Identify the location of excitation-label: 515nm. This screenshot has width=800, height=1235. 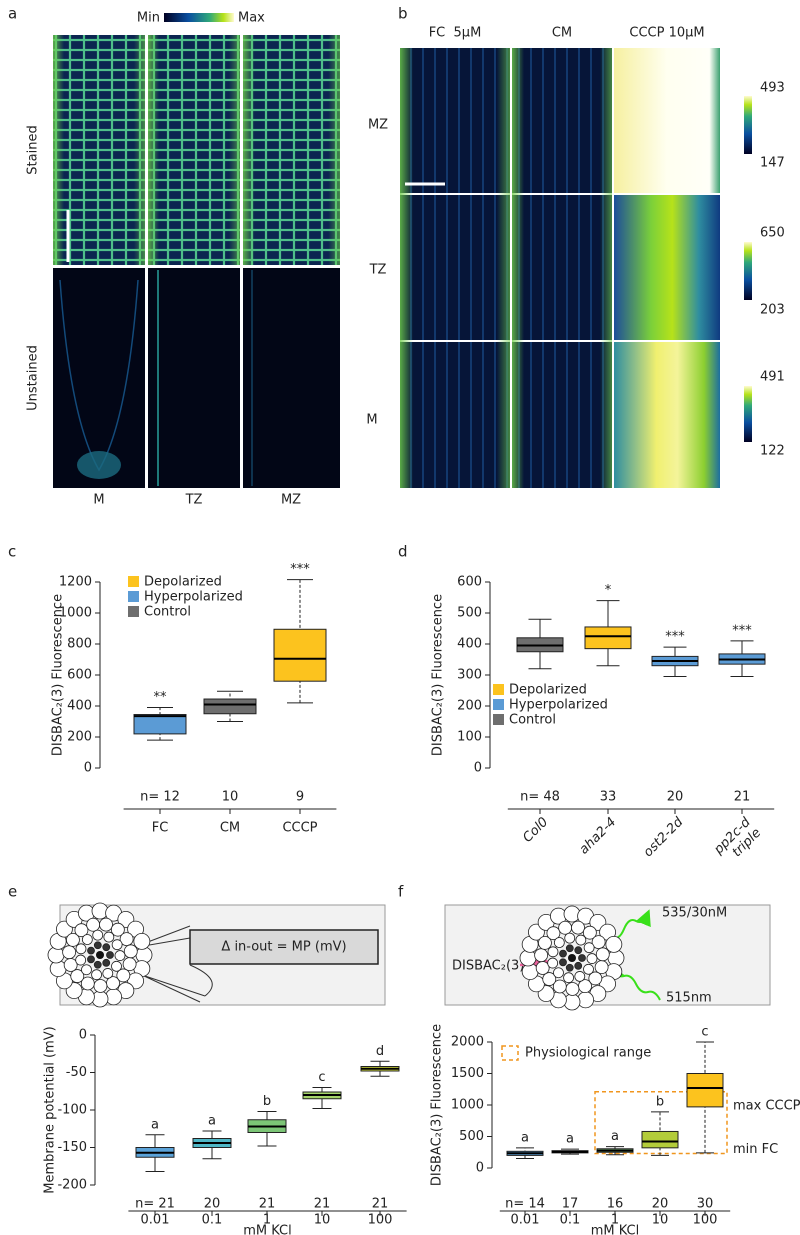
(689, 998).